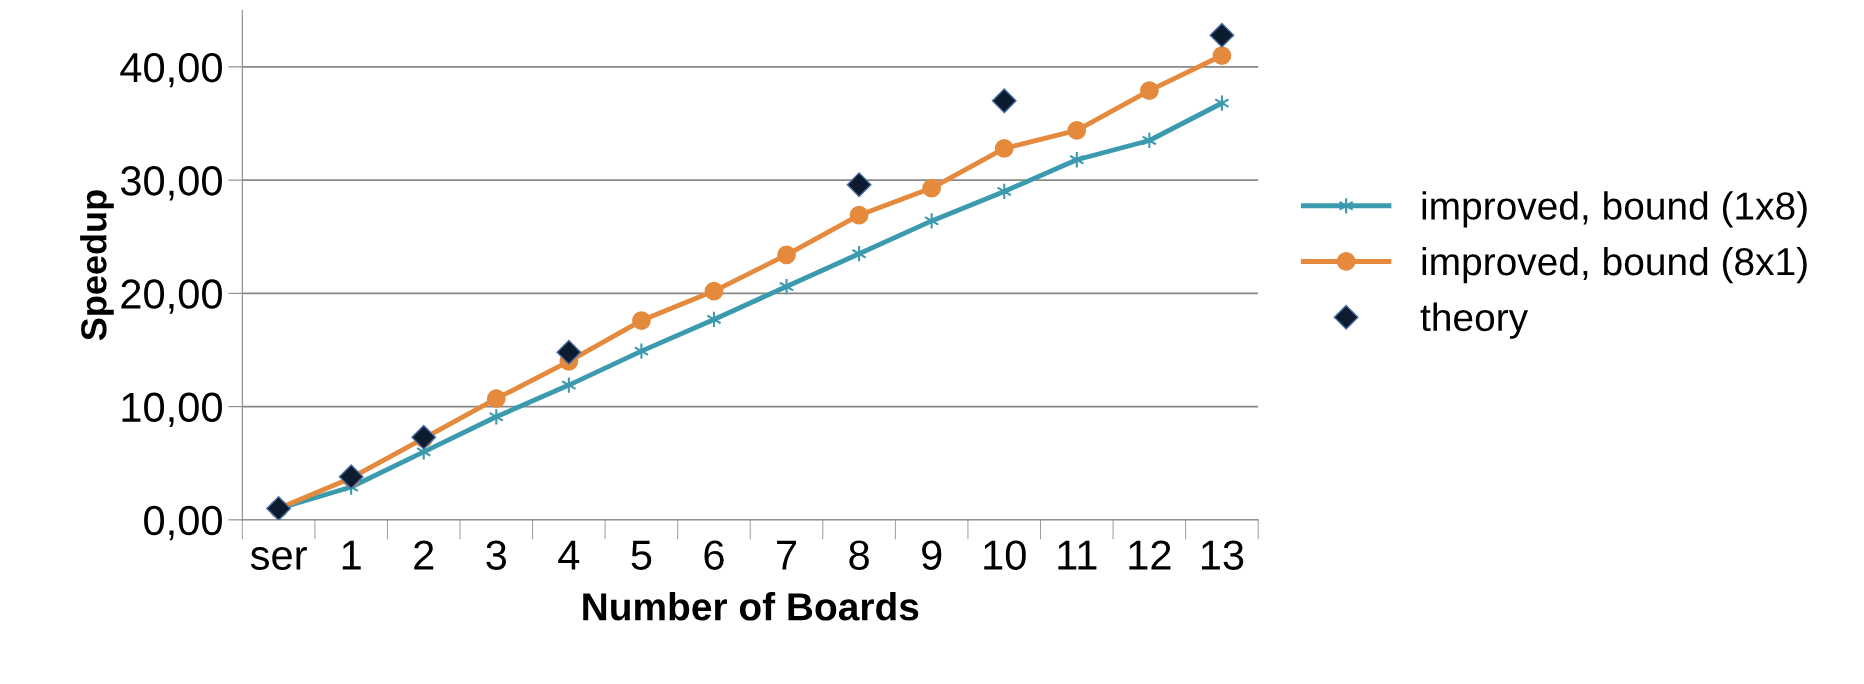  What do you see at coordinates (787, 555) in the screenshot?
I see `x-tick-label: 7` at bounding box center [787, 555].